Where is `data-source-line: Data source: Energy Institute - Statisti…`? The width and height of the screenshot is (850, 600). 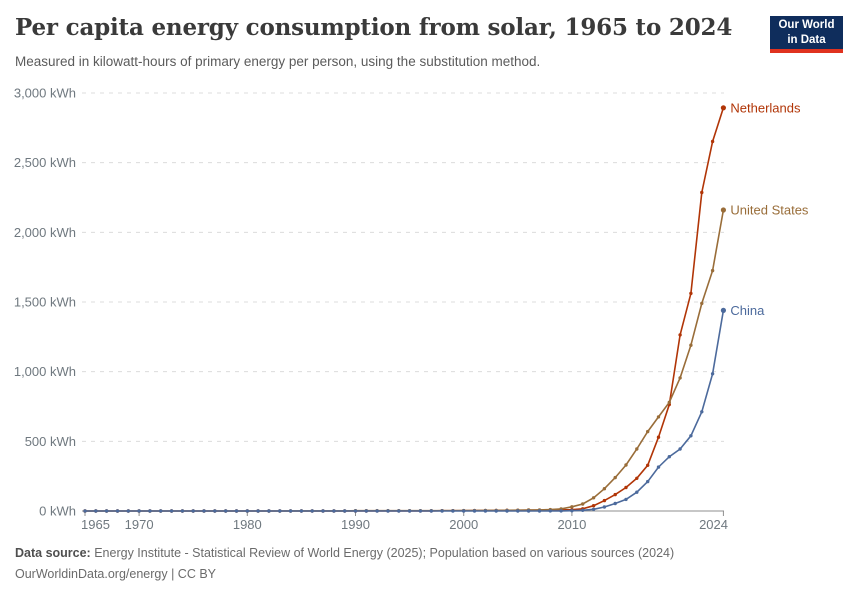
data-source-line: Data source: Energy Institute - Statisti… is located at coordinates (425, 553).